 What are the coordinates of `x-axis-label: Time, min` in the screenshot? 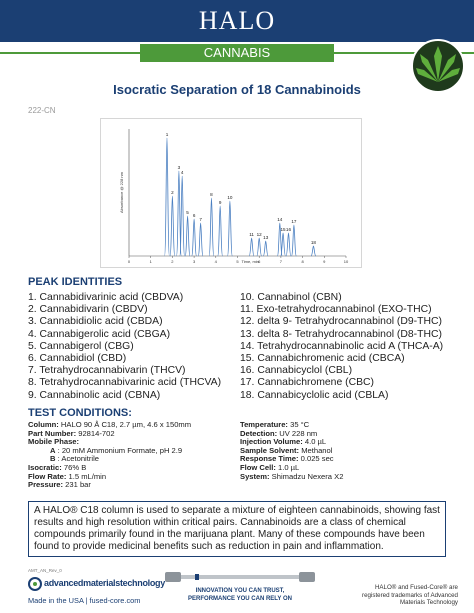 It's located at (250, 261).